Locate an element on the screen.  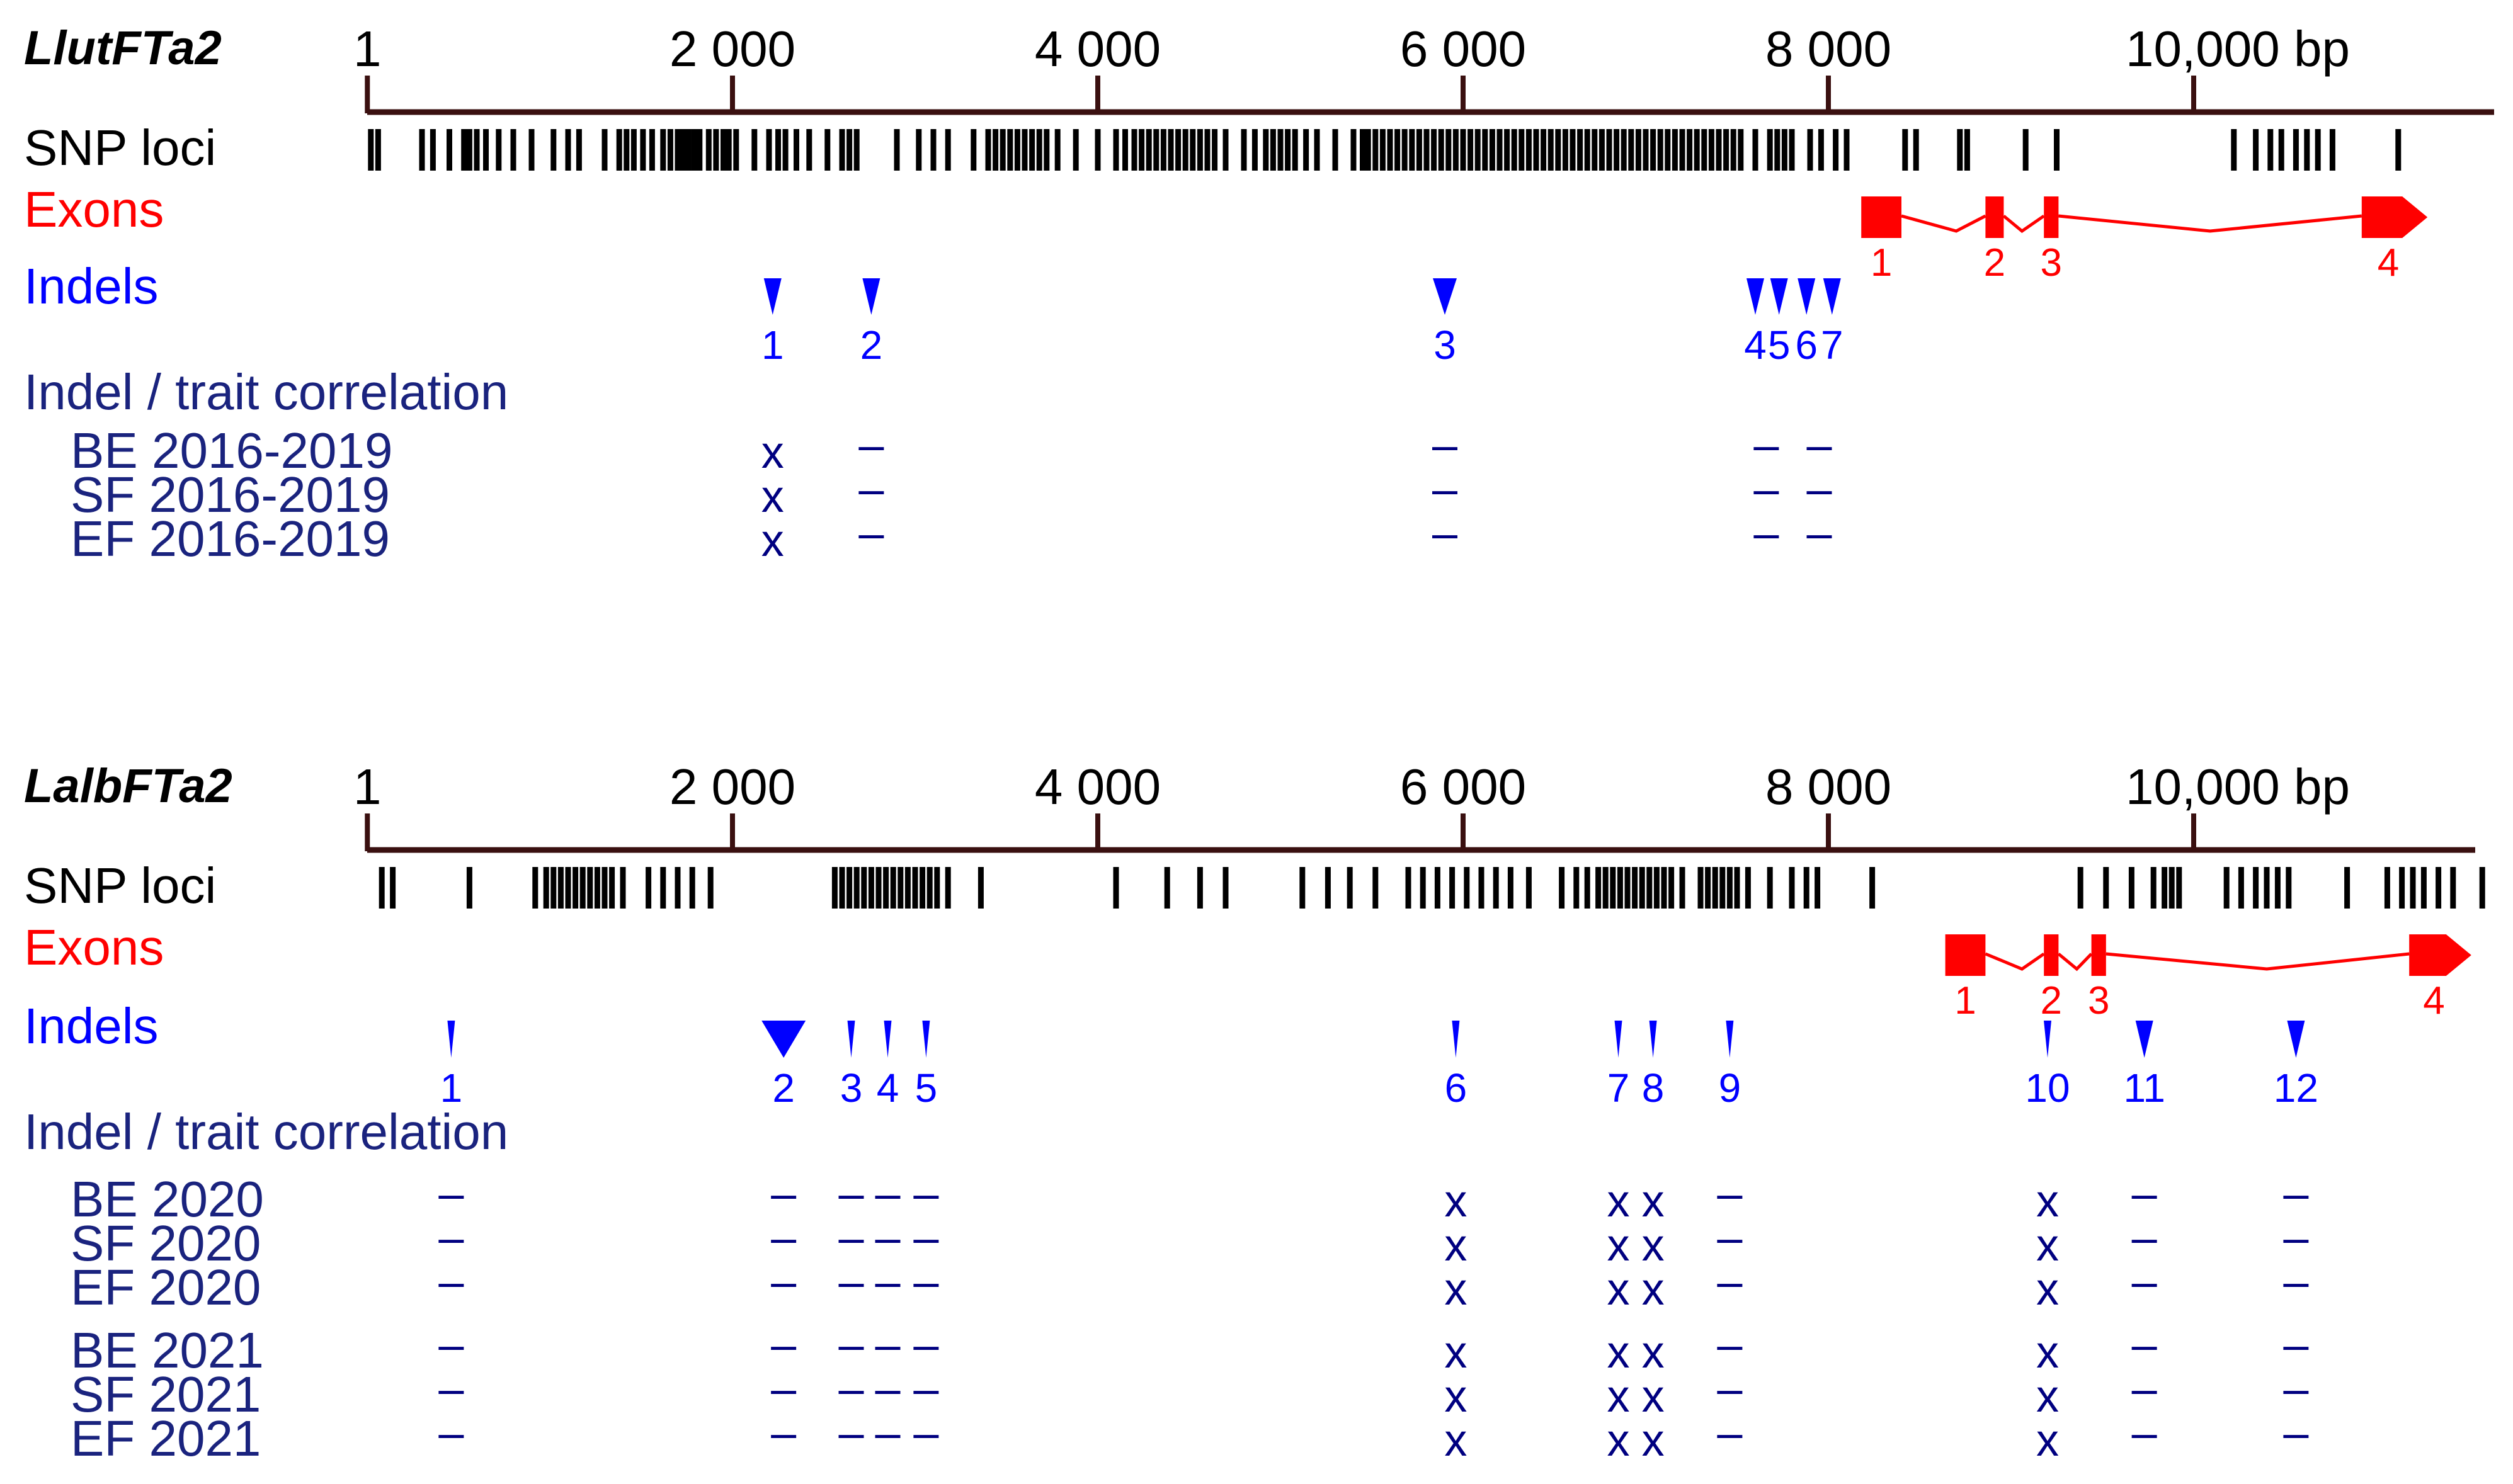
indel-number: 6 is located at coordinates (1456, 1088).